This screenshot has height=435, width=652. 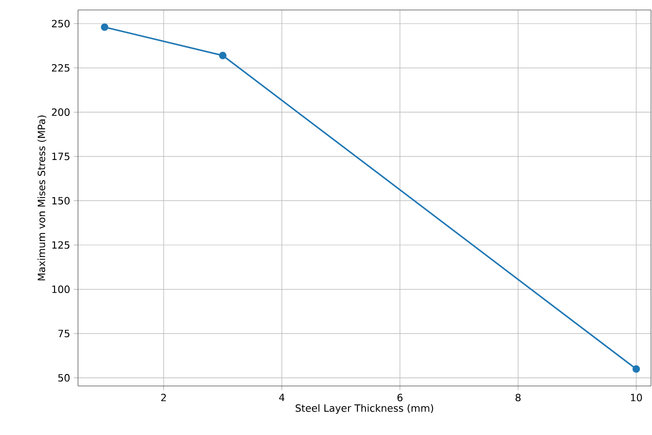 I want to click on y-tick-label: 250, so click(x=61, y=24).